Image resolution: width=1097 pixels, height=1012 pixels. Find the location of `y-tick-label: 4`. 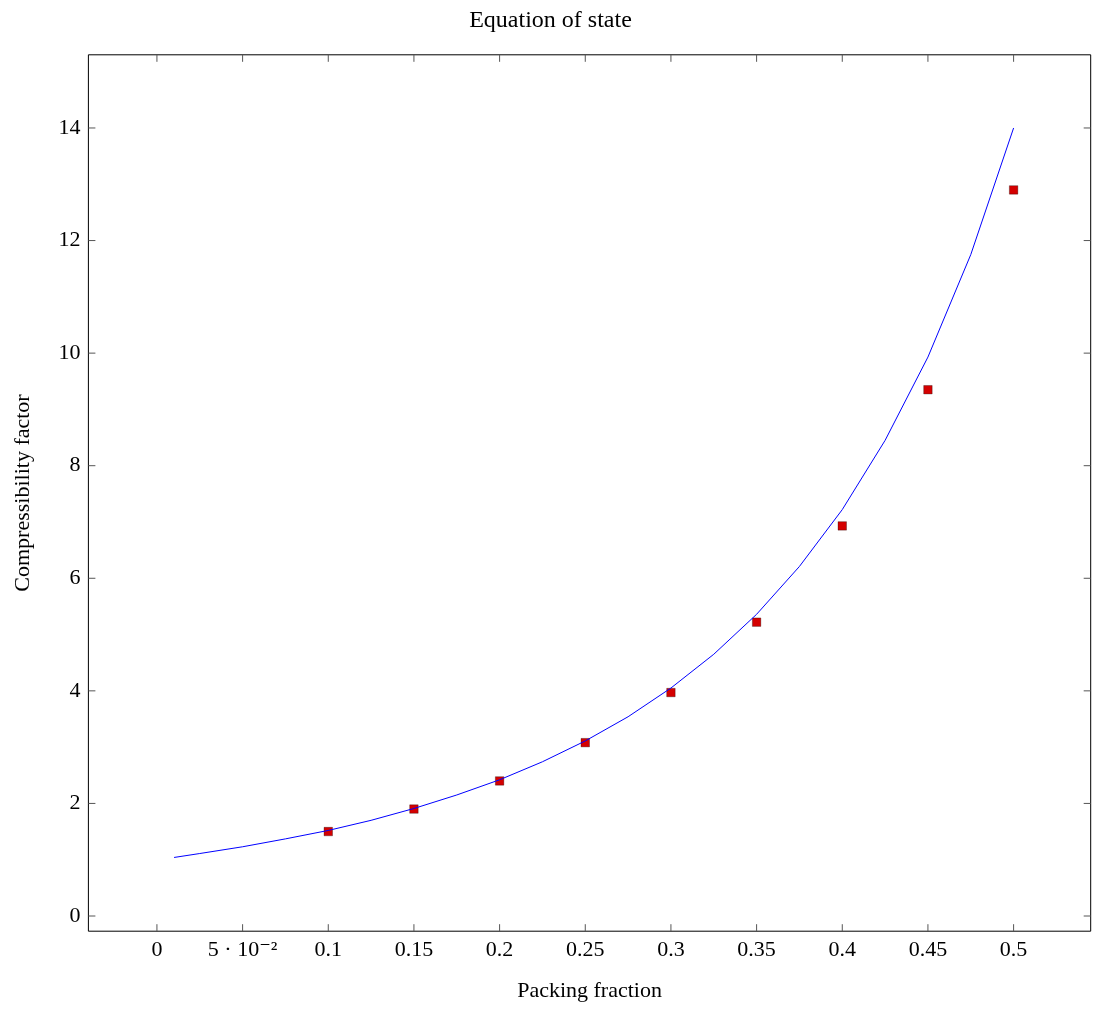

y-tick-label: 4 is located at coordinates (75, 689).